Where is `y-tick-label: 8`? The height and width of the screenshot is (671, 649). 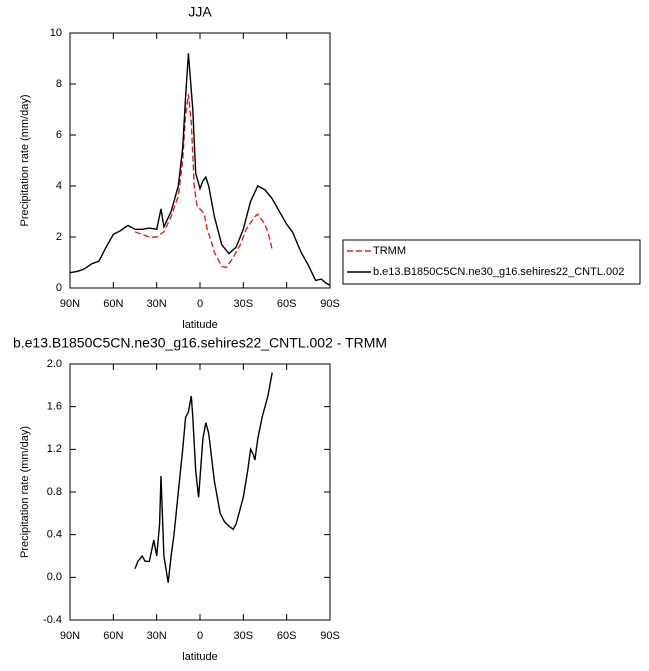
y-tick-label: 8 is located at coordinates (59, 84).